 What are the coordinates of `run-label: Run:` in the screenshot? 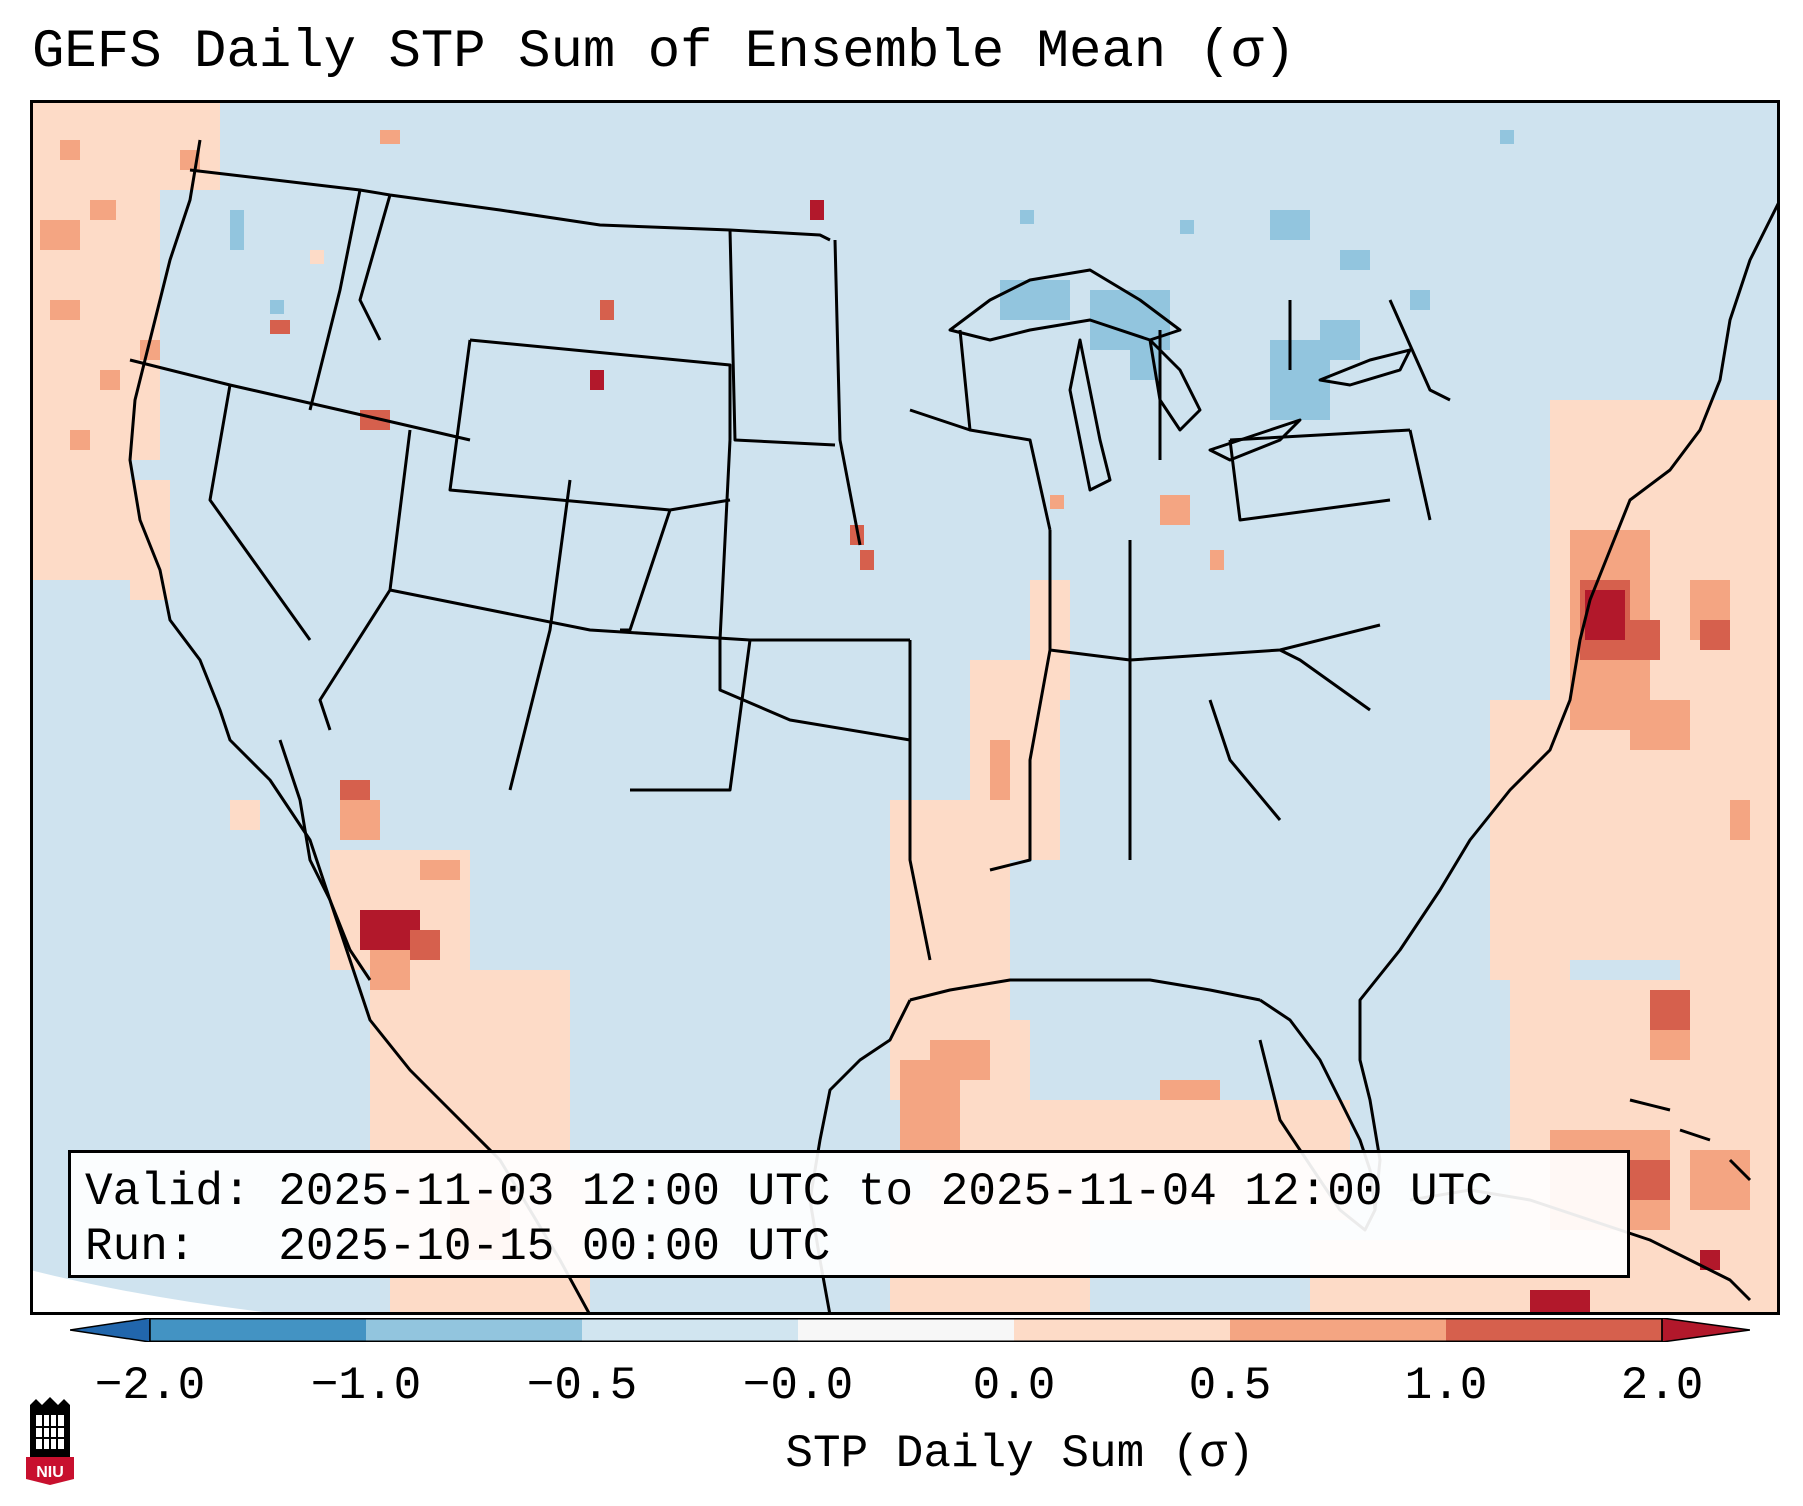 It's located at (140, 1247).